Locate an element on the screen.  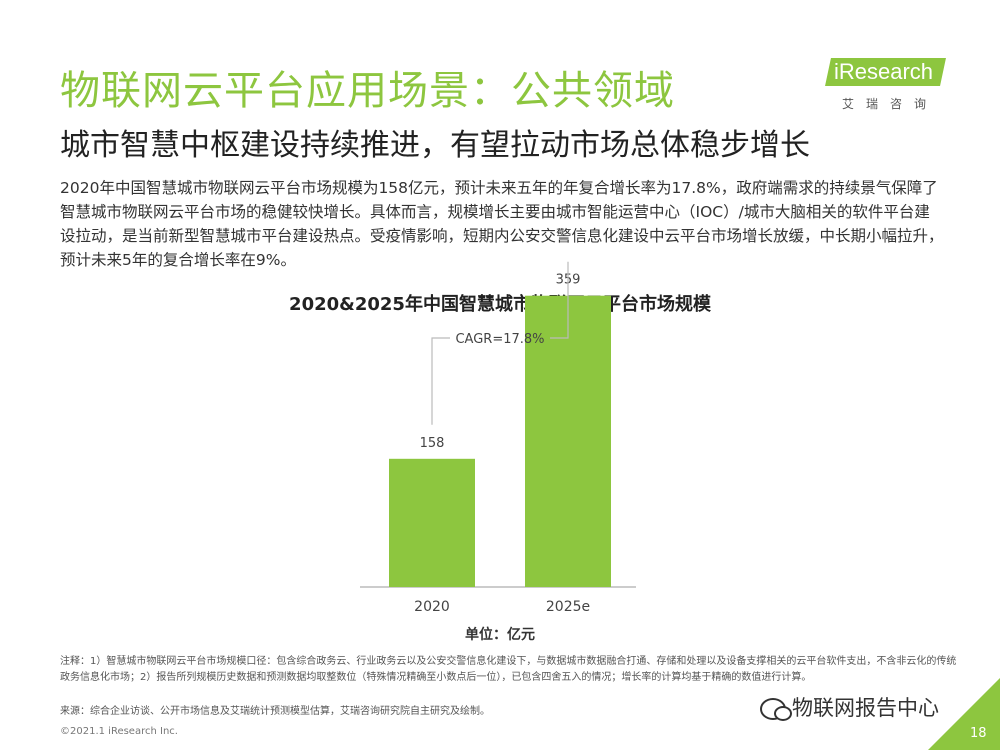
cagr-bracket-right is located at coordinates (559, 300).